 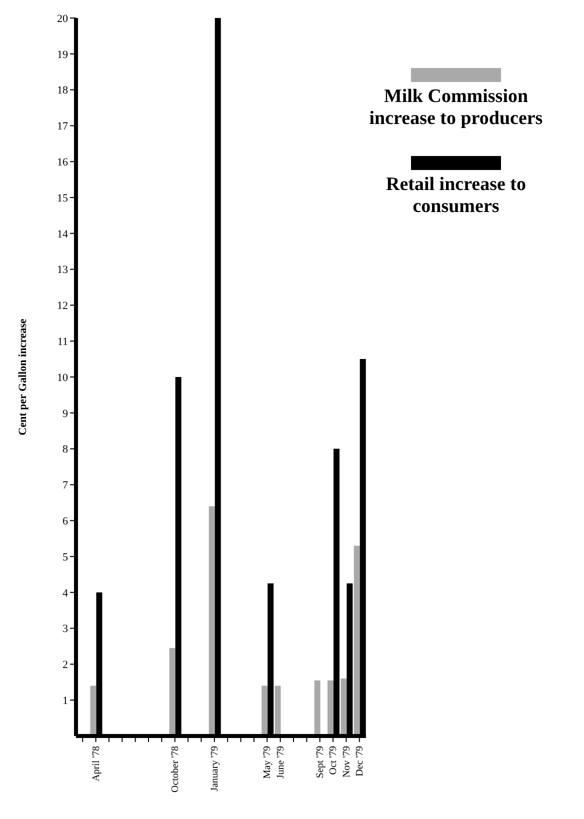 I want to click on x-tick-label: April '78, so click(x=96, y=764).